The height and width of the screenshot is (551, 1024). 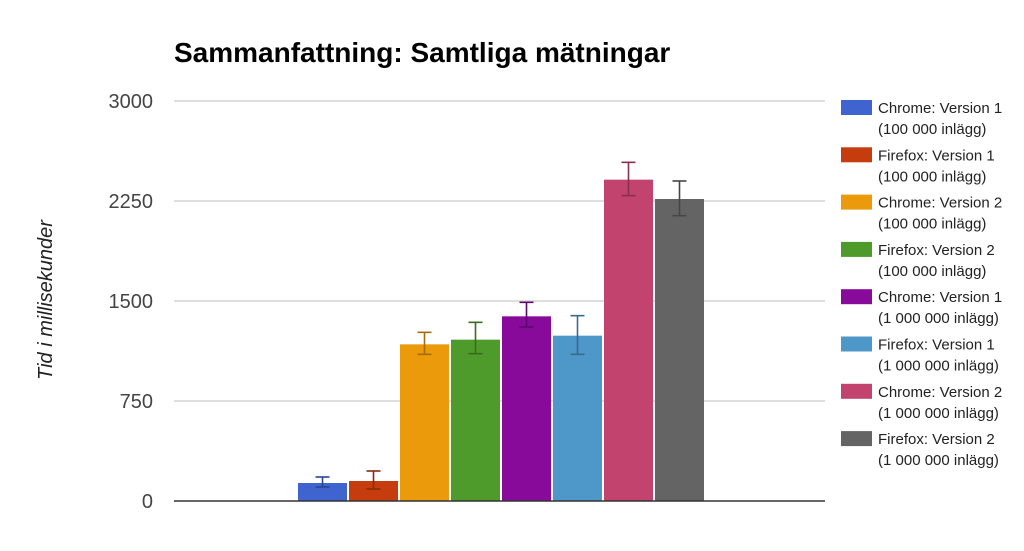 I want to click on legend-item: Chrome: Version 1 (1 000 000 inlägg), so click(x=921, y=308).